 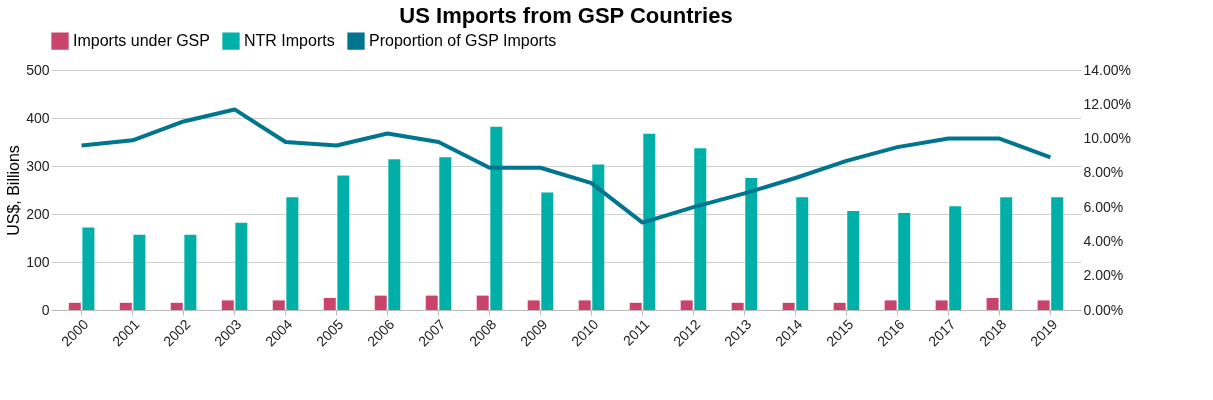 What do you see at coordinates (38, 213) in the screenshot?
I see `y-tick-label: 200` at bounding box center [38, 213].